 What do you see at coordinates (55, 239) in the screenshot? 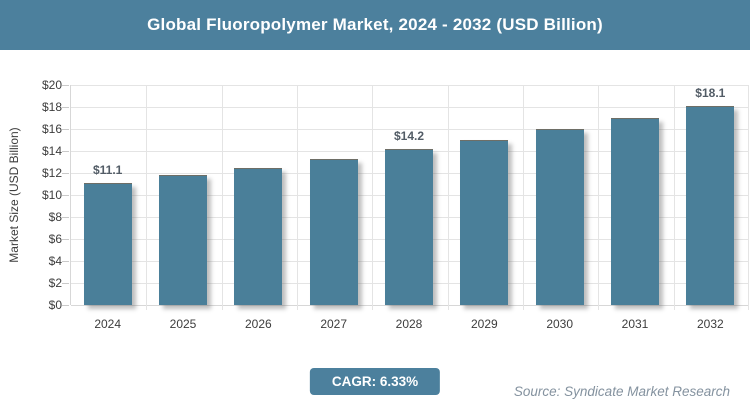
I see `y-tick-label: $6` at bounding box center [55, 239].